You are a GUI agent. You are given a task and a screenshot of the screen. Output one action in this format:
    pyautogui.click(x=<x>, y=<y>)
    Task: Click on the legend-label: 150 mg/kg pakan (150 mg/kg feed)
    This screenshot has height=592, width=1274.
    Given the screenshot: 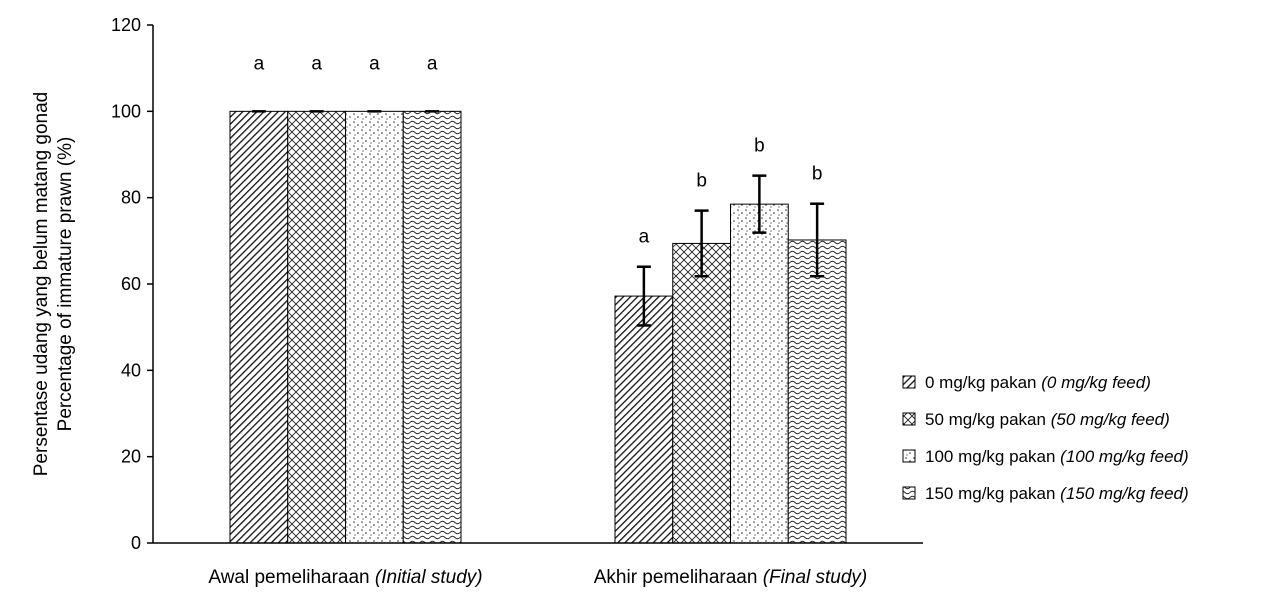 What is the action you would take?
    pyautogui.click(x=1057, y=493)
    